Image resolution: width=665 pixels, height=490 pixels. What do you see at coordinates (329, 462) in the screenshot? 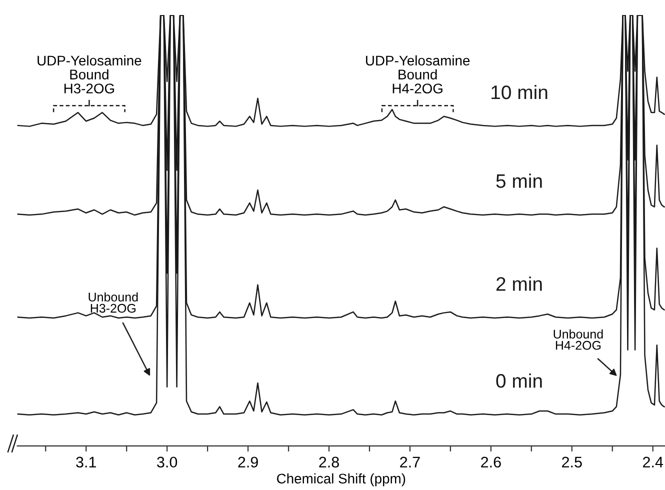
I see `x-tick-label: 2.8` at bounding box center [329, 462].